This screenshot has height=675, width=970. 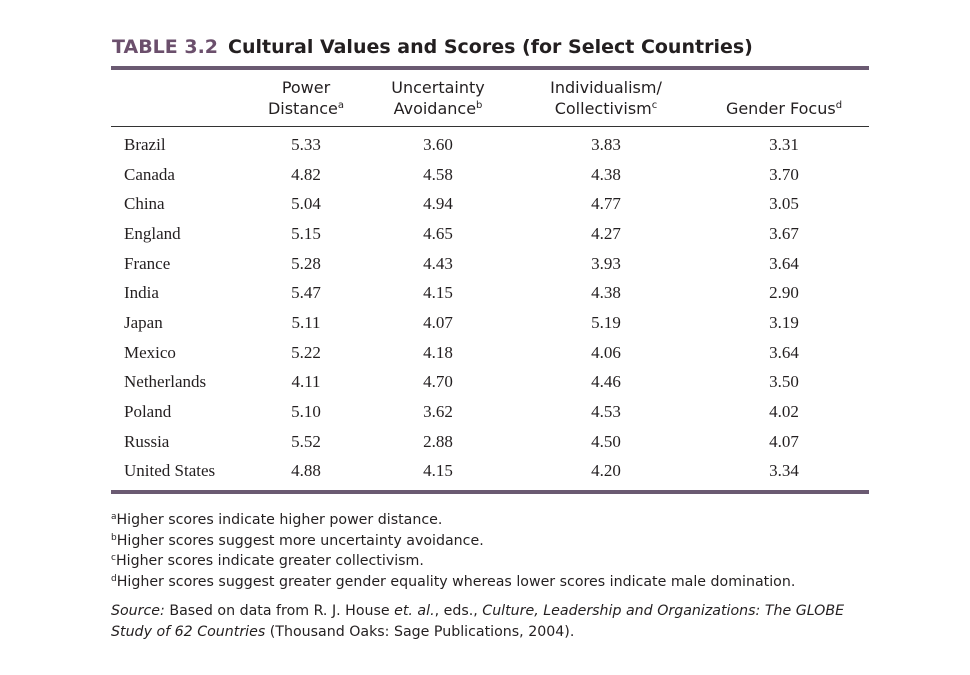 What do you see at coordinates (485, 269) in the screenshot?
I see `table-row: France 5.28 4.43 3.93 3.64` at bounding box center [485, 269].